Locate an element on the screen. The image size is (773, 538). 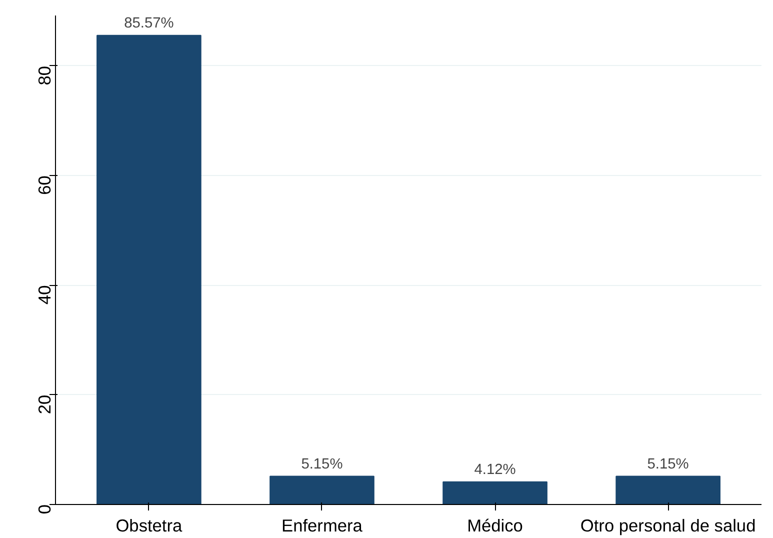
x-tick-label: Otro personal de salud is located at coordinates (668, 526).